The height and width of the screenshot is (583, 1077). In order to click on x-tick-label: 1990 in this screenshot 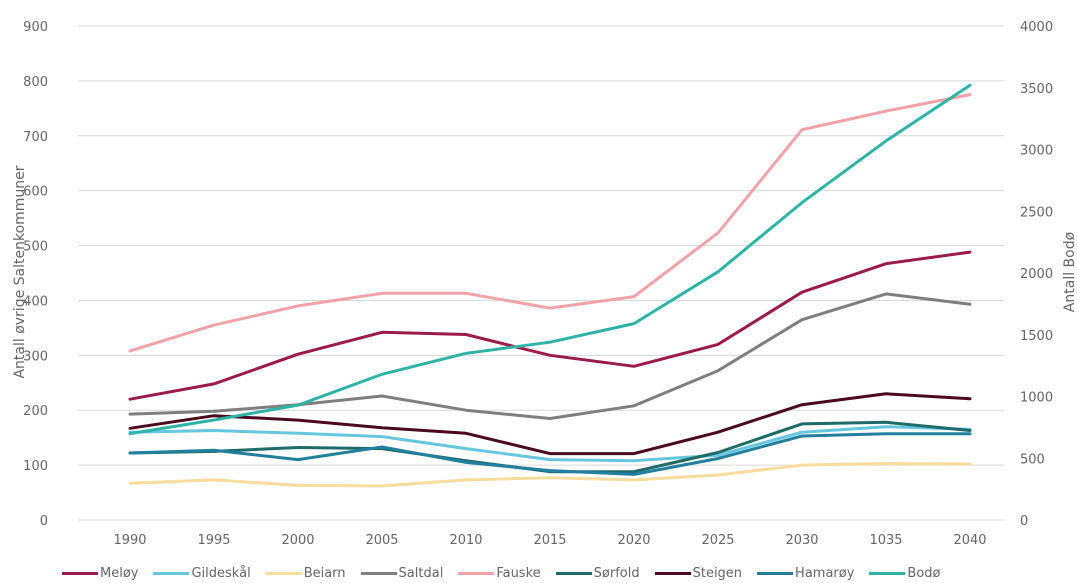, I will do `click(129, 540)`.